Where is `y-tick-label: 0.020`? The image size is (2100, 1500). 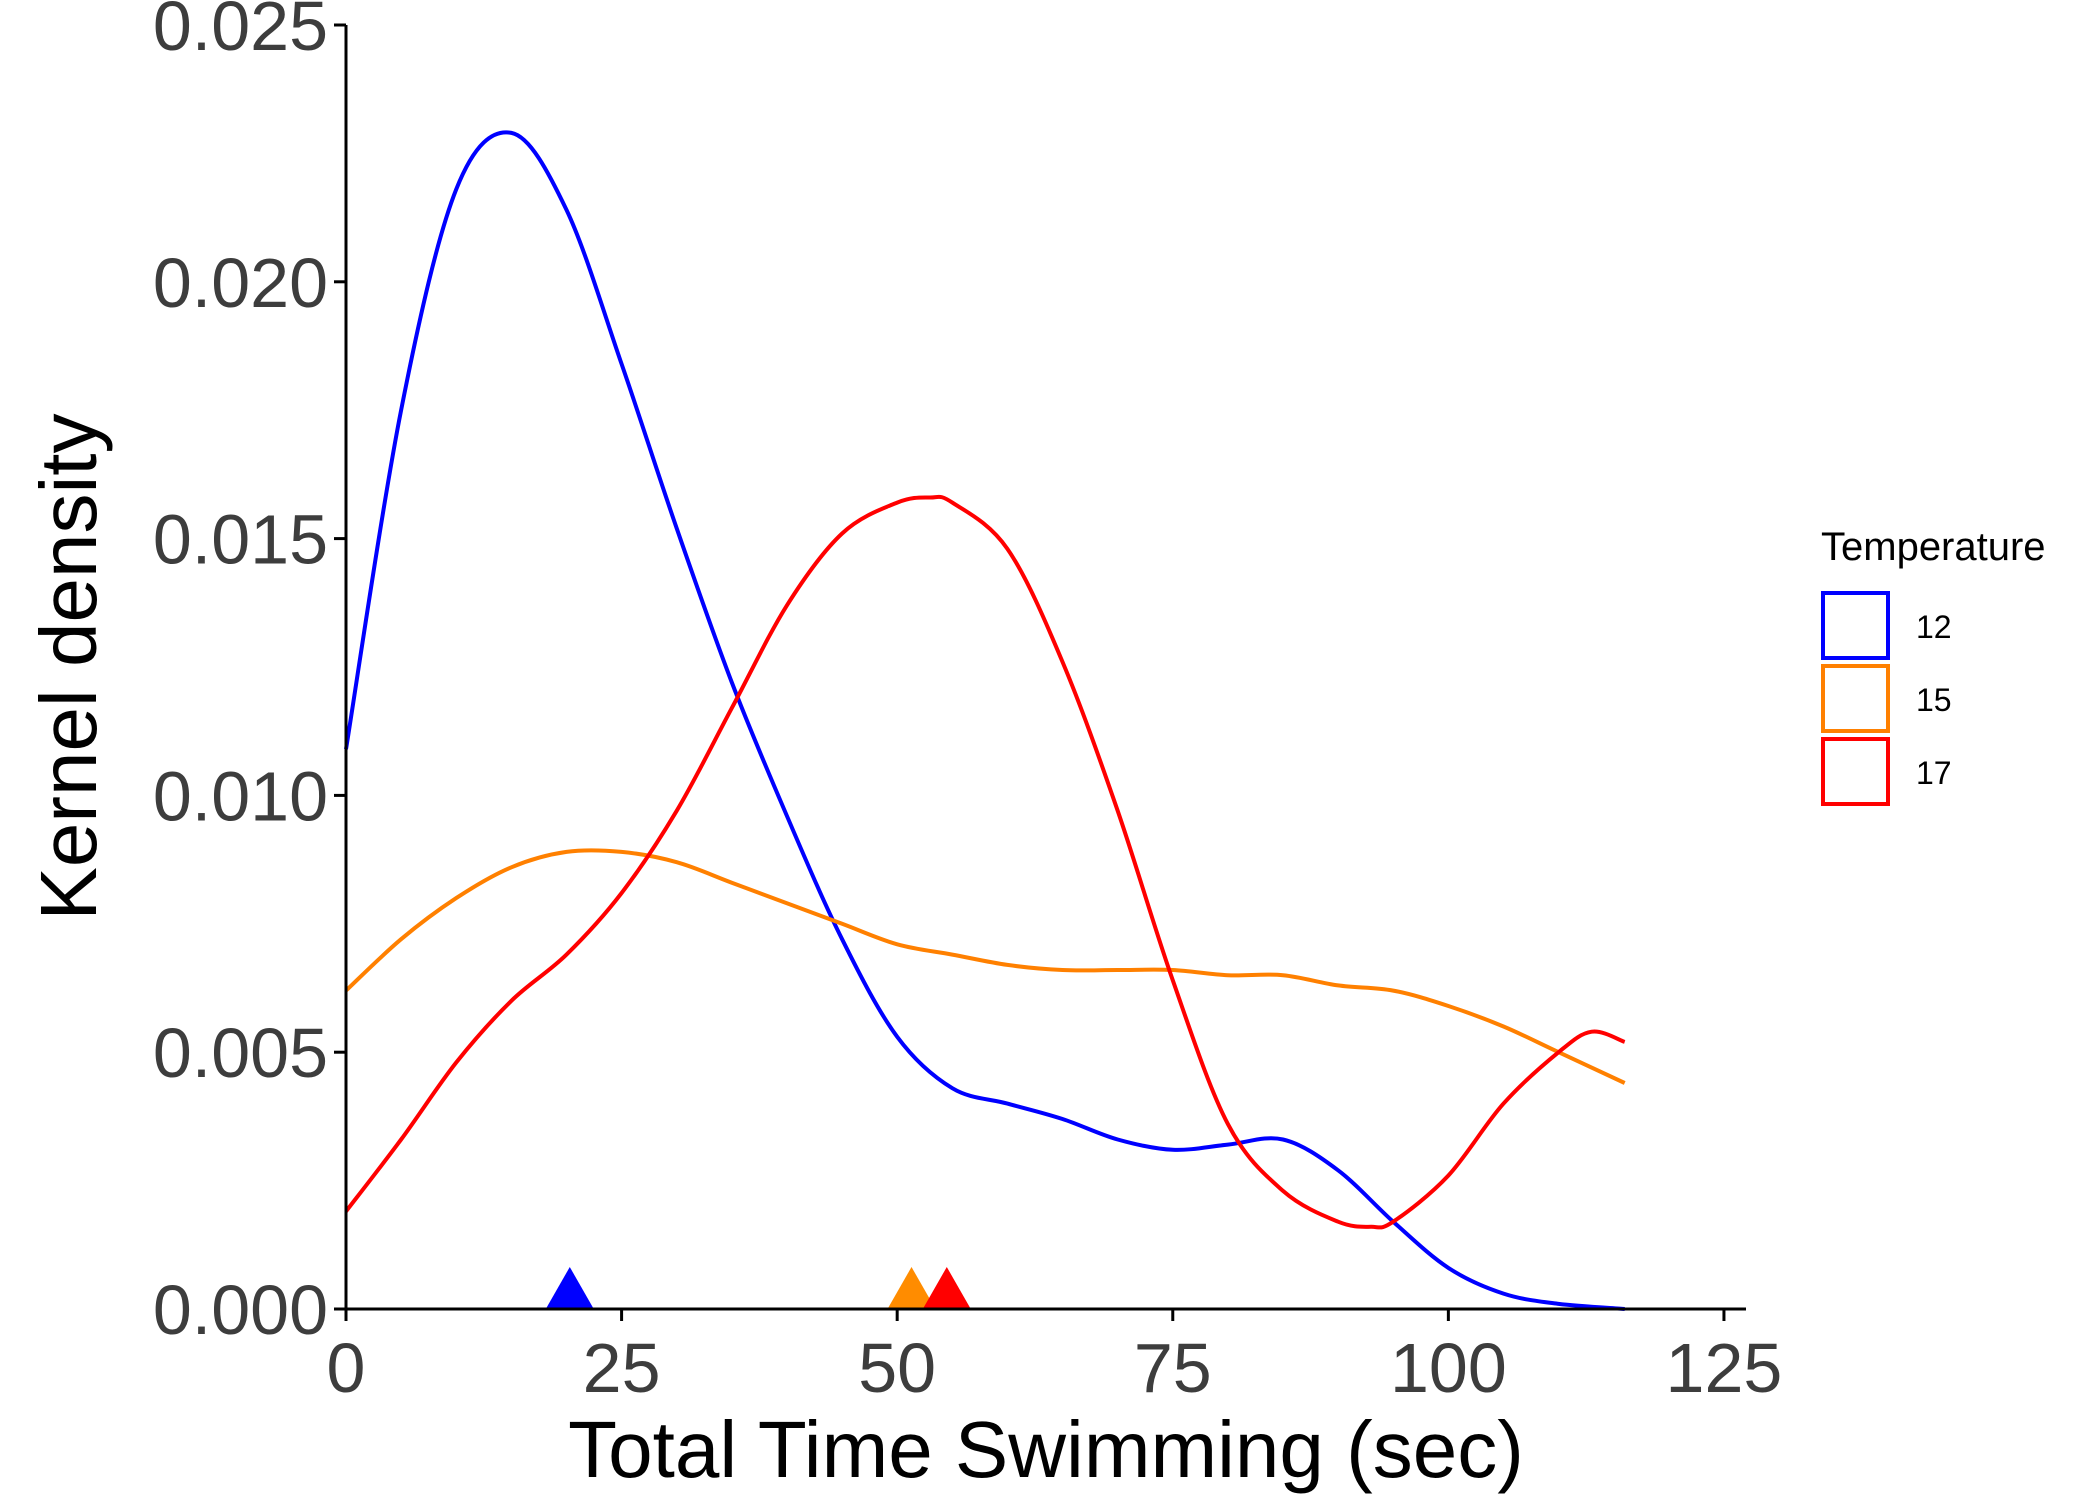
y-tick-label: 0.020 is located at coordinates (240, 283).